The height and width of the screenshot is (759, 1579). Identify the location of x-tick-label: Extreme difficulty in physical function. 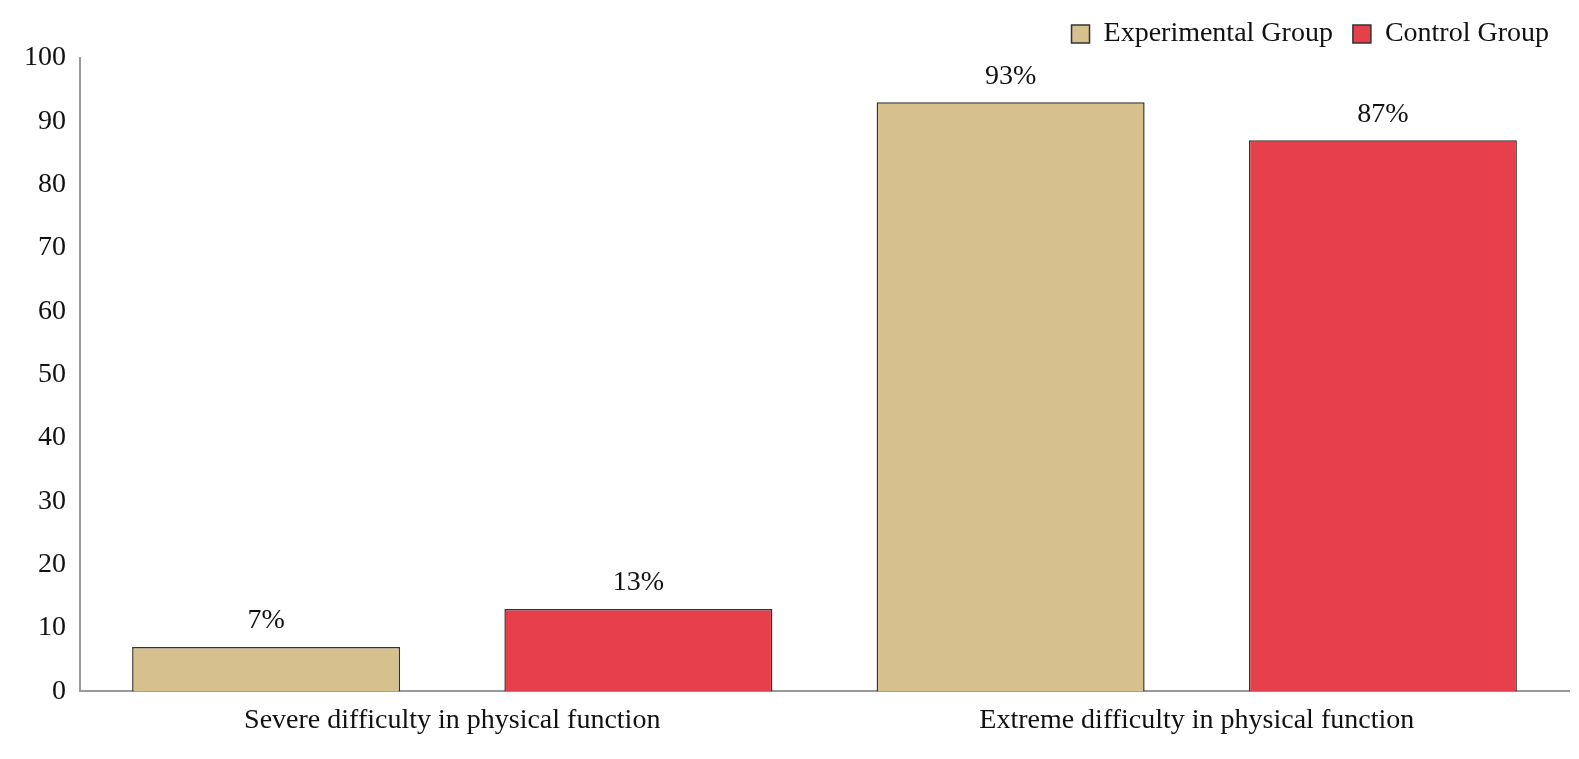
(1197, 718).